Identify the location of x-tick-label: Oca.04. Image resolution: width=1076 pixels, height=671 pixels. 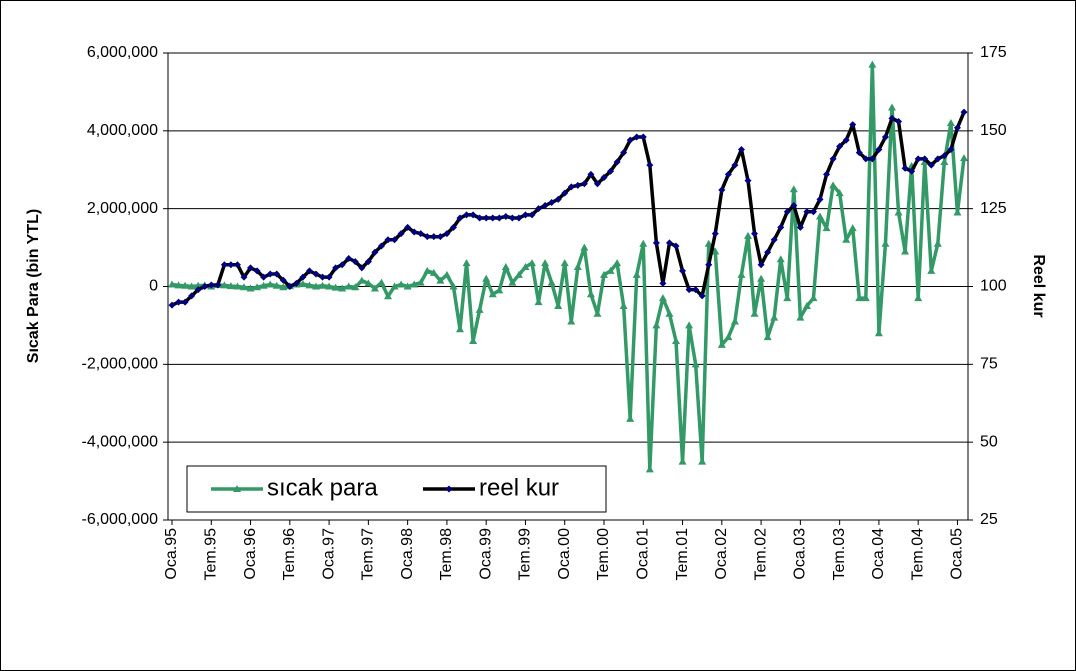
(878, 554).